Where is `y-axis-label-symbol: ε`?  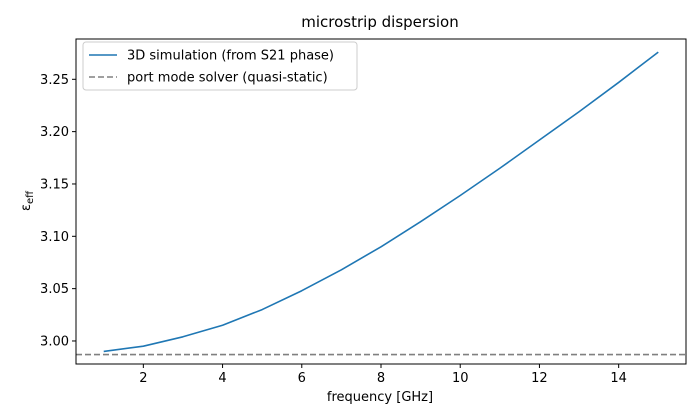 y-axis-label-symbol: ε is located at coordinates (26, 207).